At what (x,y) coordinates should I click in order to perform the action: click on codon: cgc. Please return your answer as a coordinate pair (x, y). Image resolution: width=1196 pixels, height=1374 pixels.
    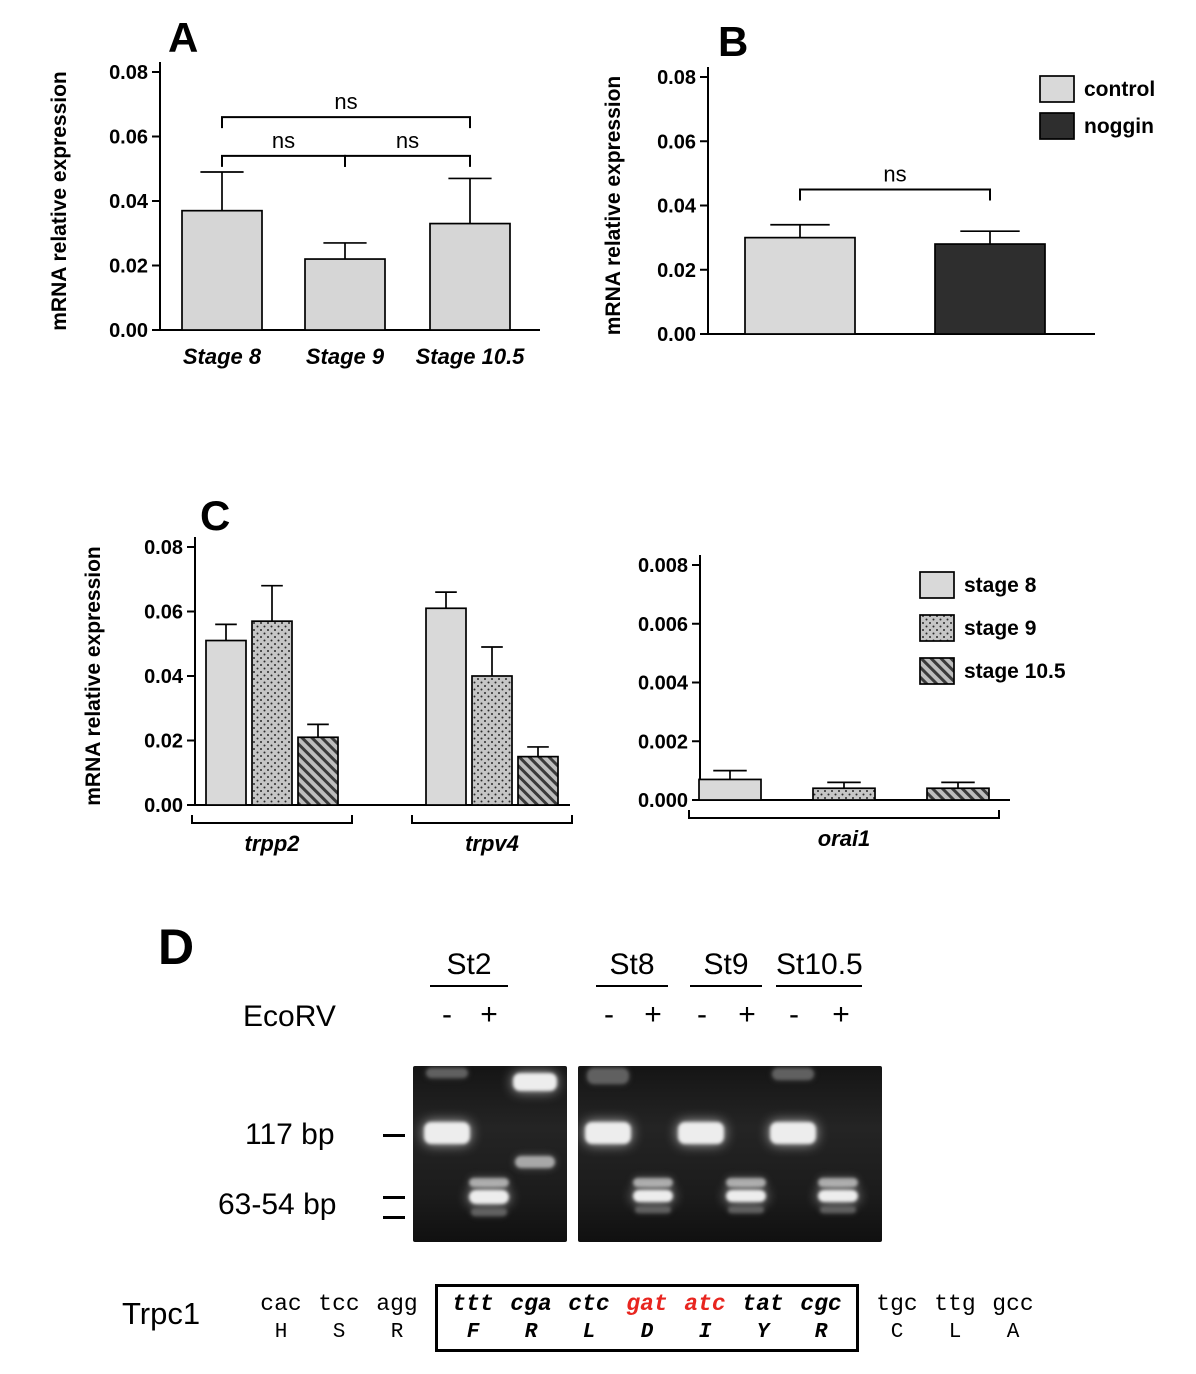
    Looking at the image, I should click on (821, 1304).